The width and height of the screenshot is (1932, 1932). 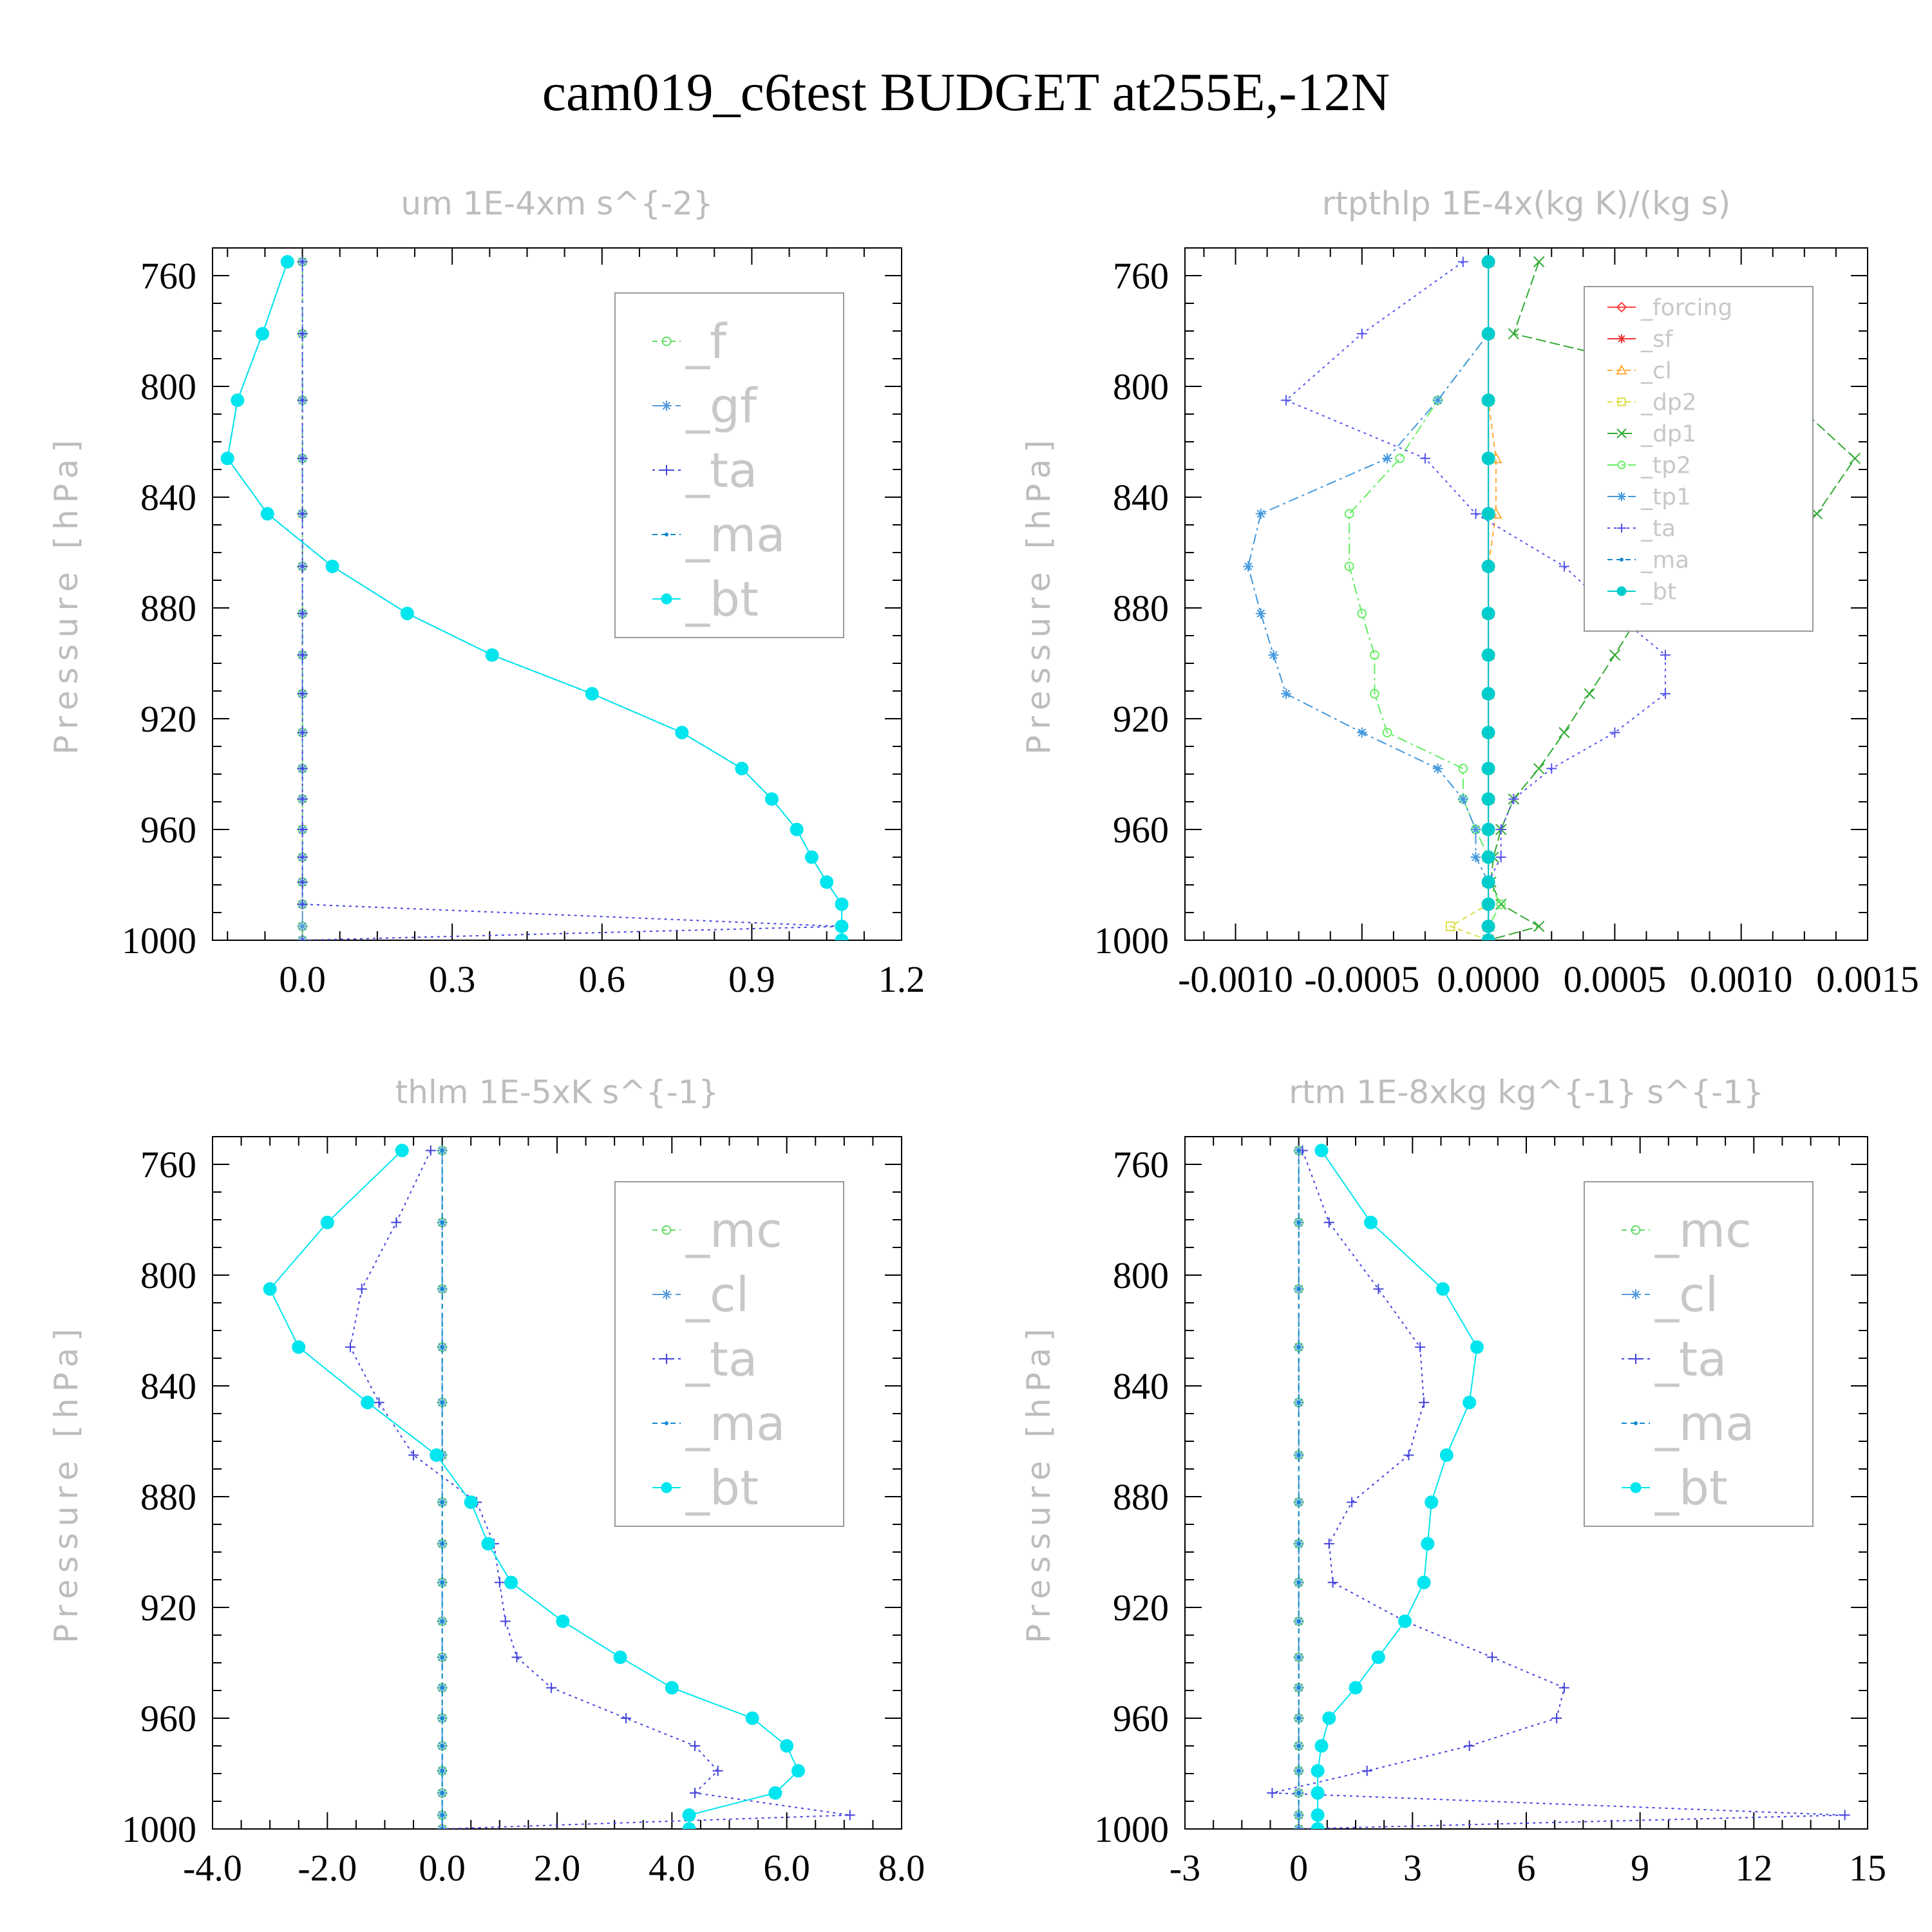 I want to click on legend: _forcing _sf _cl _dp2 _dp1 _tp2 _tp1 _ta _ma _bt, so click(x=1699, y=459).